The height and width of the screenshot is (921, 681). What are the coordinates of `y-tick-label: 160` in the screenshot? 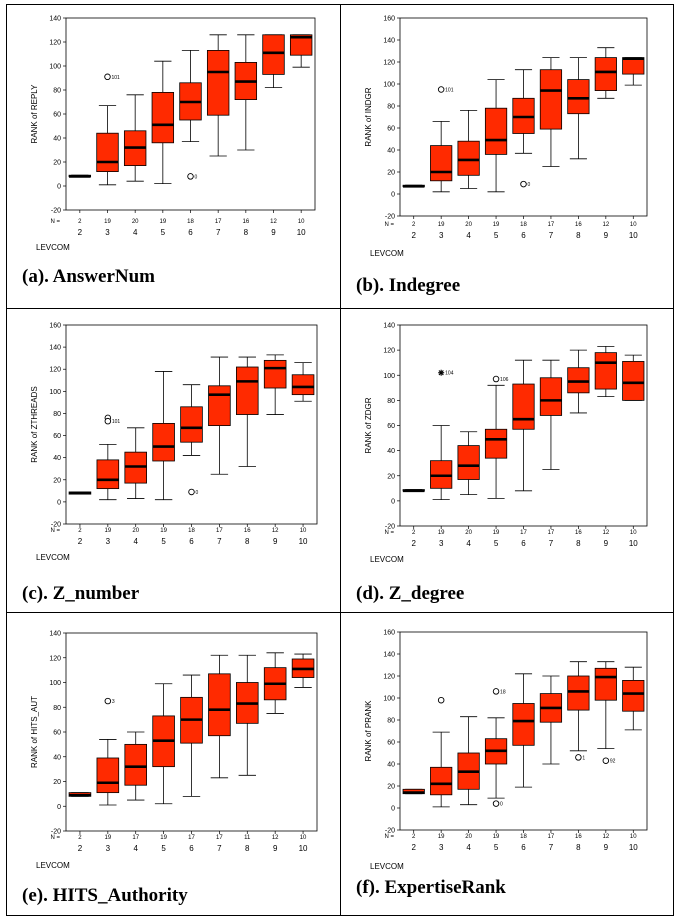 It's located at (389, 633).